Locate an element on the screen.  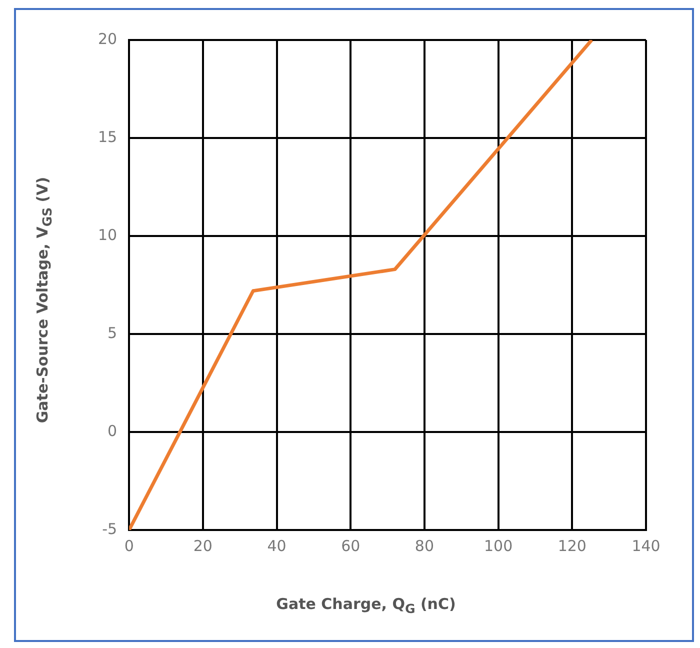
y-tick-label: -5 is located at coordinates (110, 529).